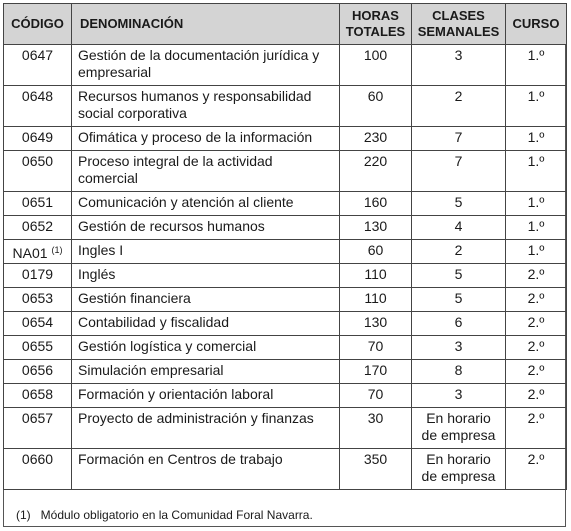 The width and height of the screenshot is (571, 531). I want to click on header-cell: DENOMINACIÓN, so click(205, 24).